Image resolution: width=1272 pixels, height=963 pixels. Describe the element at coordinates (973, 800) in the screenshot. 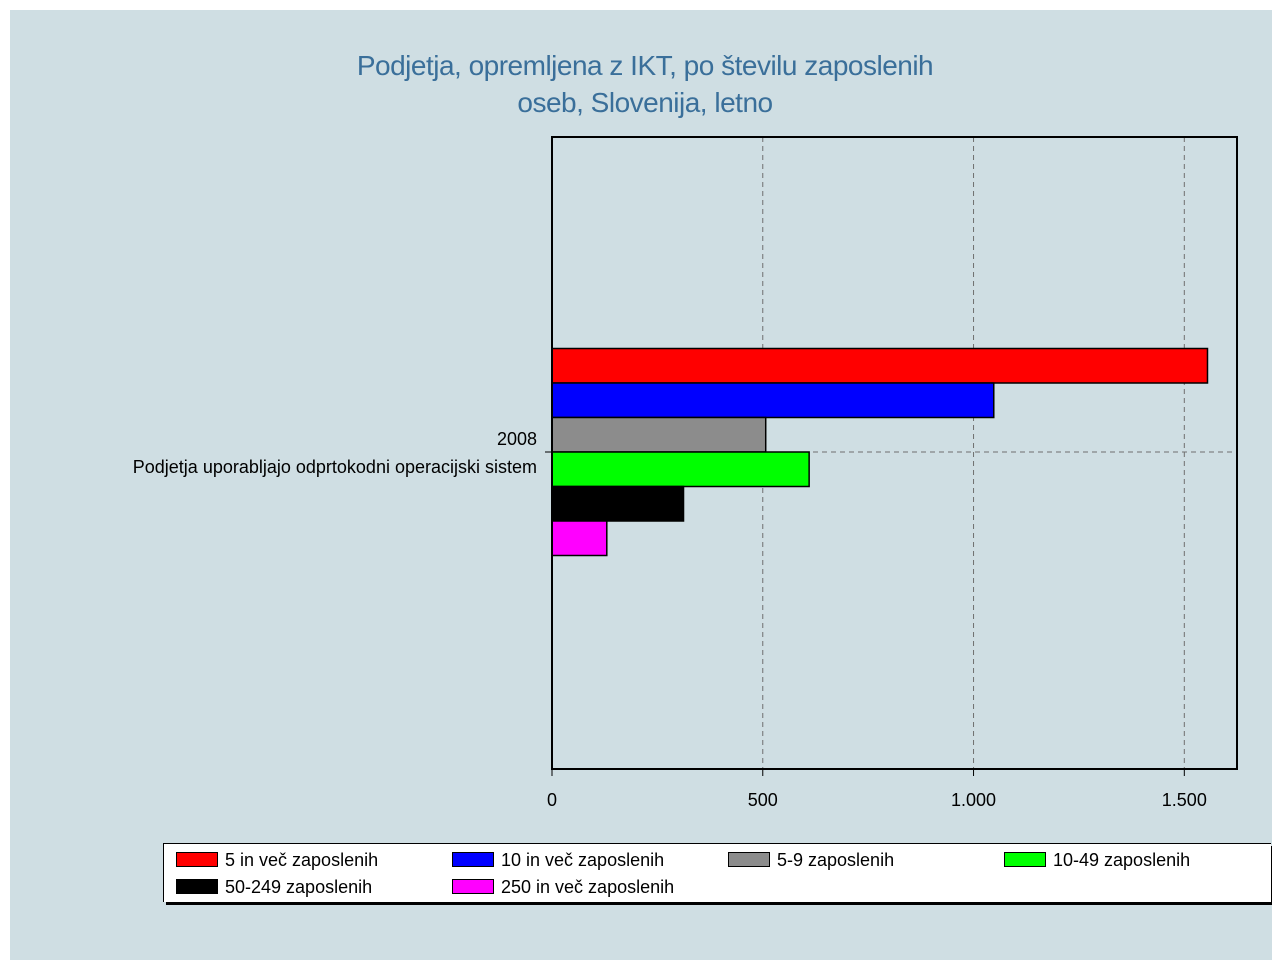

I see `x-tick-label: 1.000` at that location.